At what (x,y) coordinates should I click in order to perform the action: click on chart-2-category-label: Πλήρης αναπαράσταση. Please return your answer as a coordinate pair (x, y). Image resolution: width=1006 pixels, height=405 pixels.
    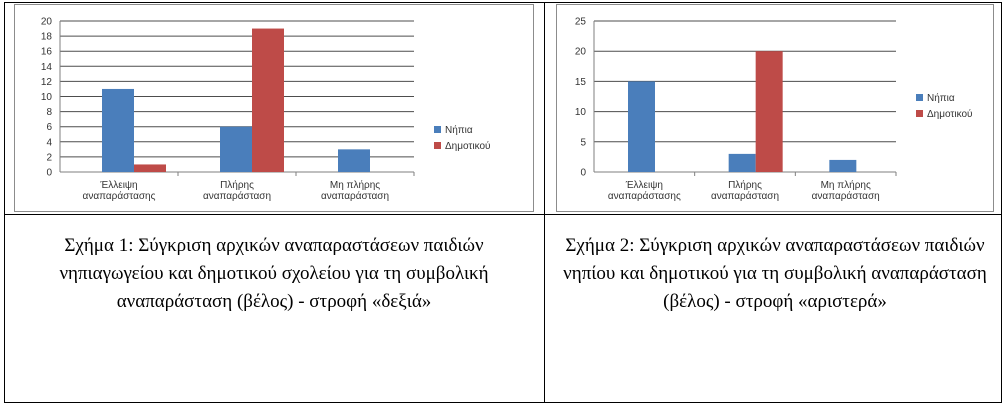
    Looking at the image, I should click on (745, 190).